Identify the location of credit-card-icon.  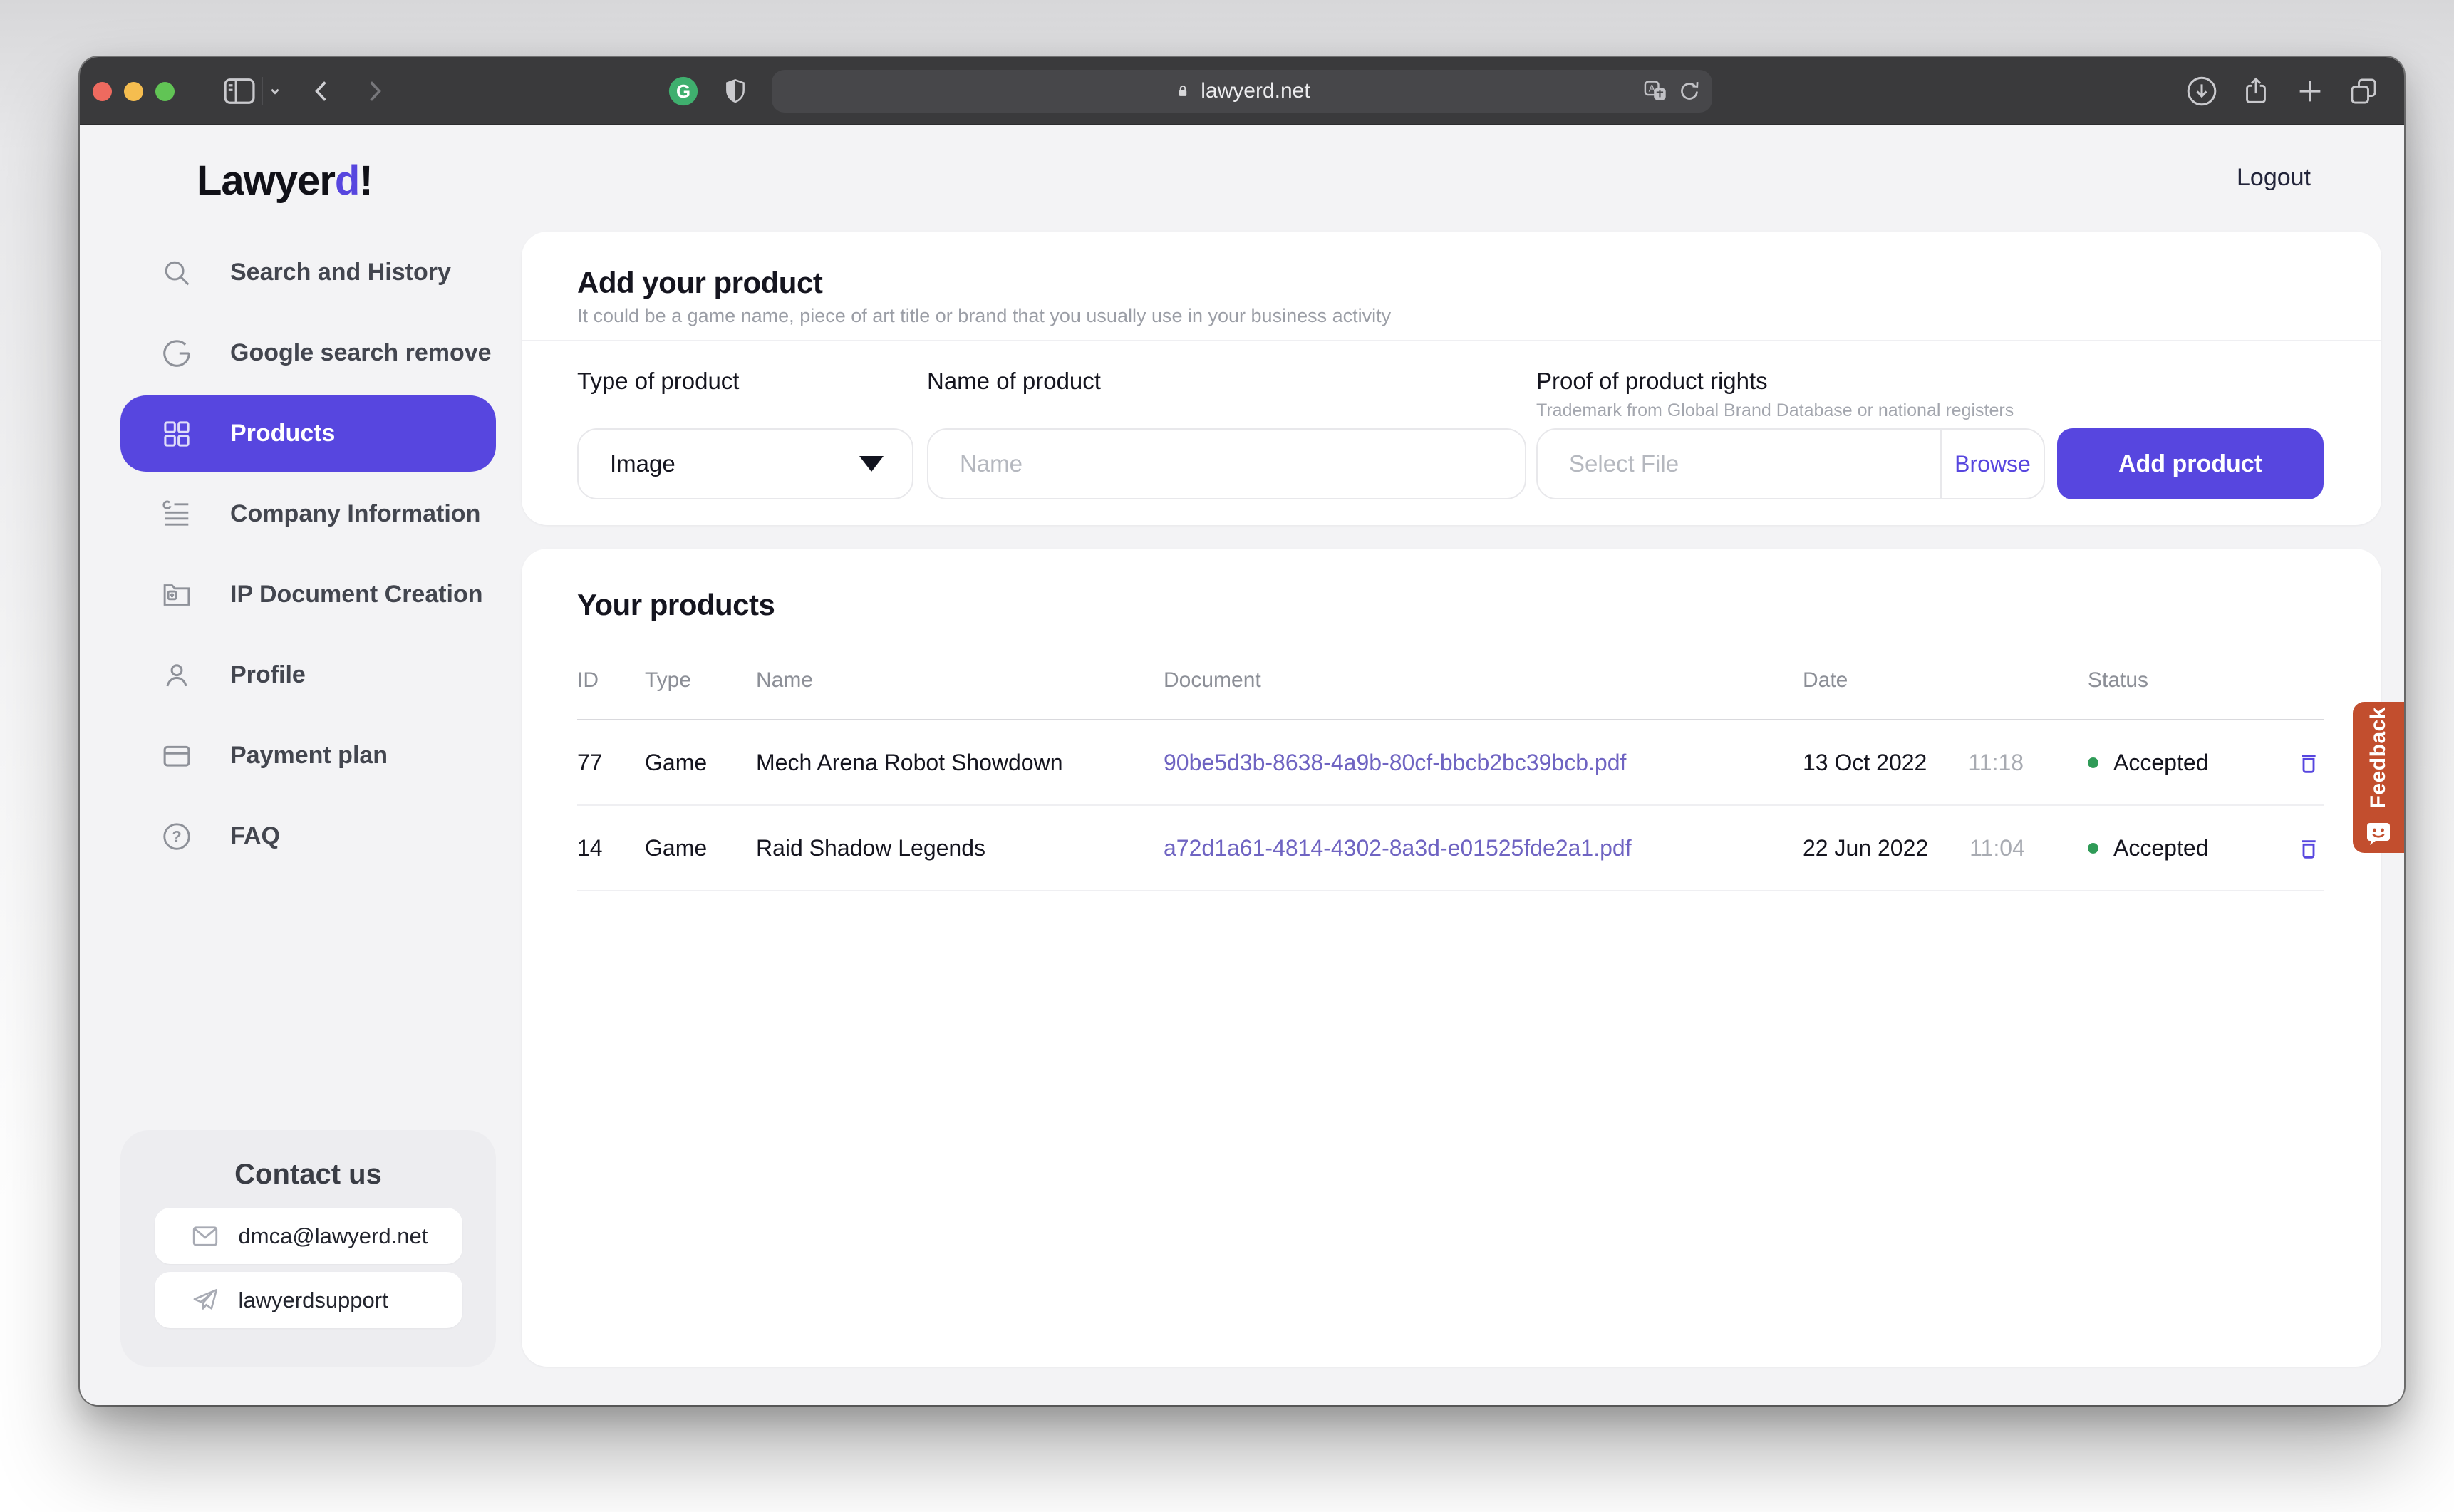
(176, 756).